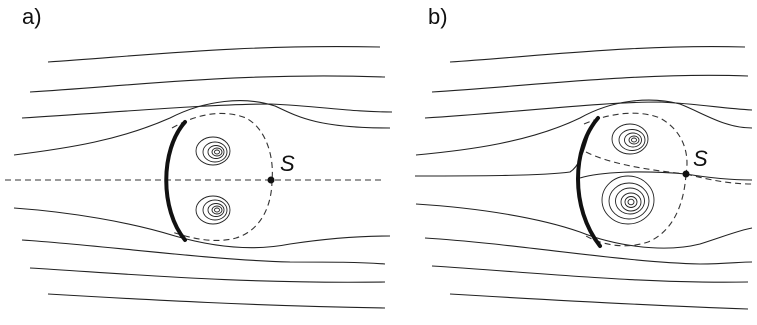 The height and width of the screenshot is (325, 757). Describe the element at coordinates (213, 210) in the screenshot. I see `panel-a-vortex-lower` at that location.